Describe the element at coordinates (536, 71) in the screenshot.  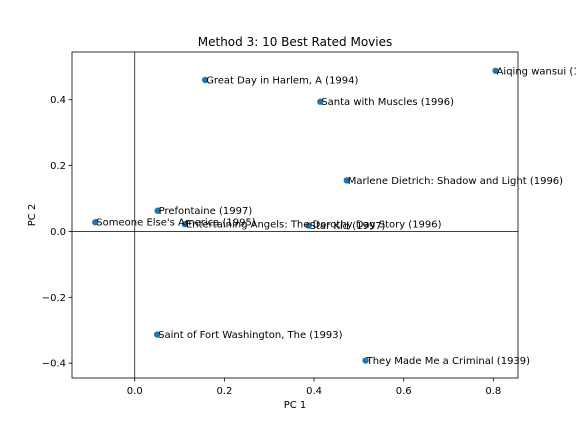
I see `data-point-label: Aiqing wansui (1994)` at that location.